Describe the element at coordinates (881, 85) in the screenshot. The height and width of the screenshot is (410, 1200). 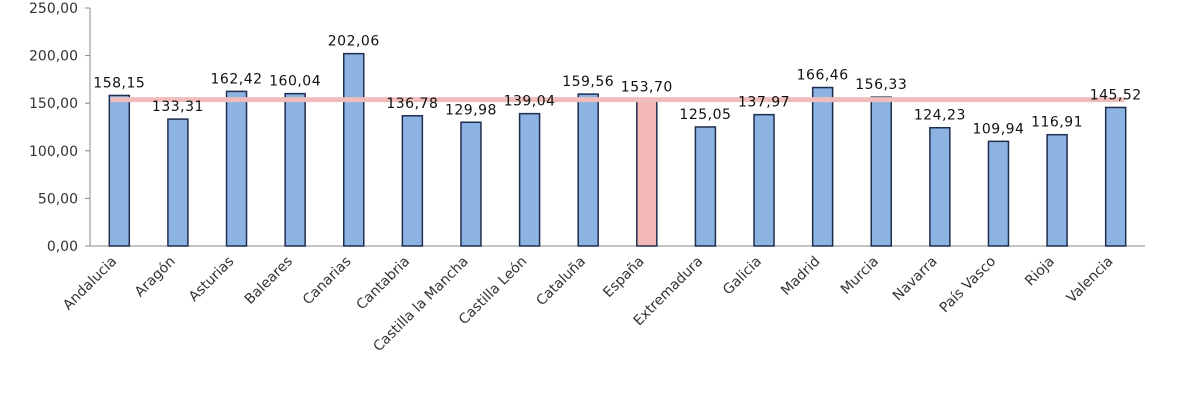
I see `value-label: 156,33` at that location.